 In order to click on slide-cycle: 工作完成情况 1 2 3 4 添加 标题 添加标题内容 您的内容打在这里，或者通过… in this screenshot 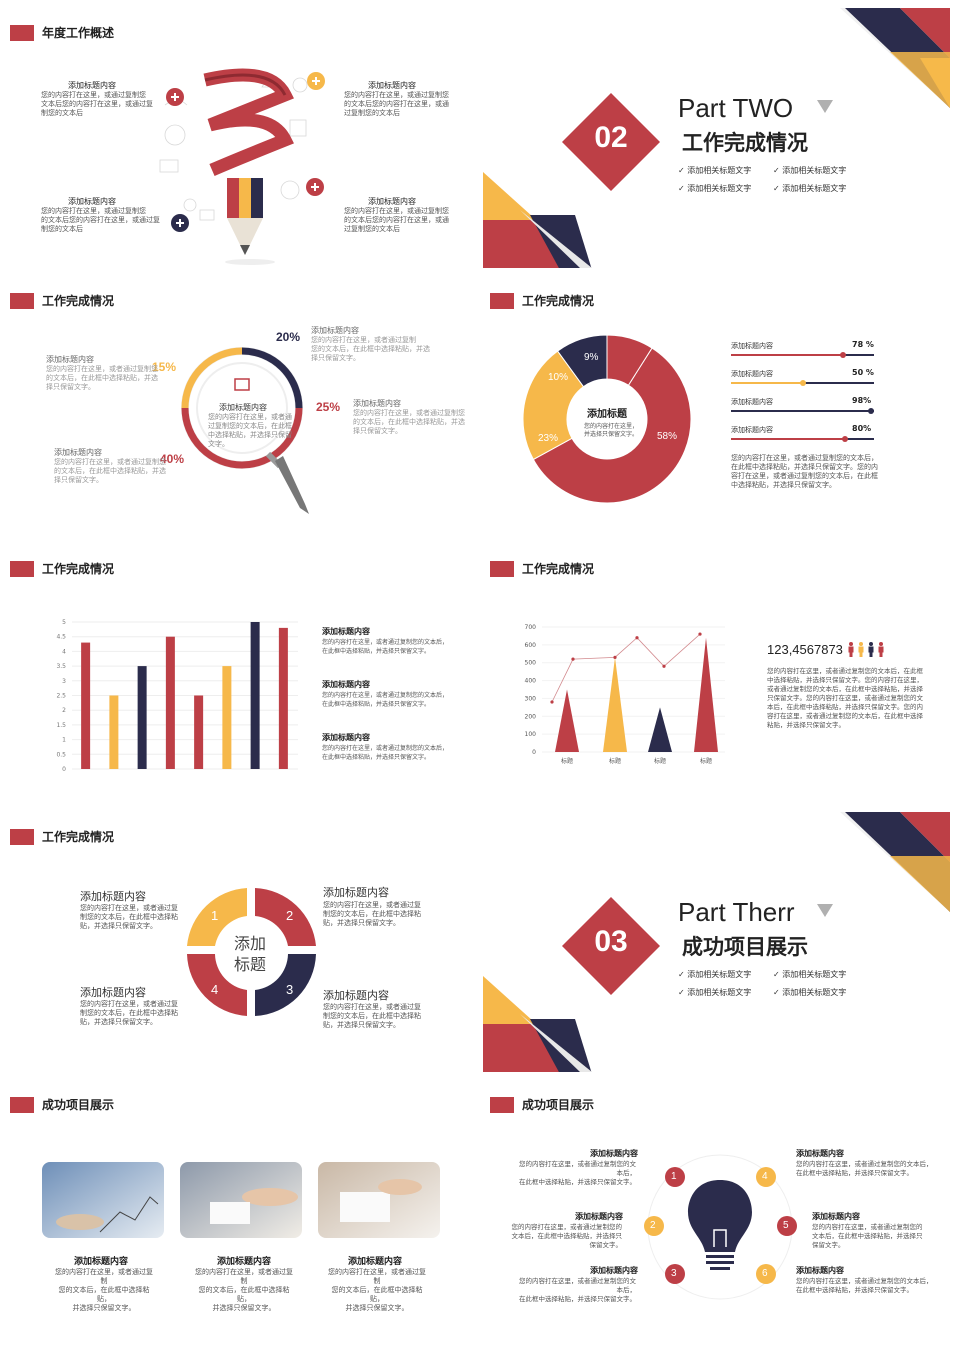, I will do `click(240, 938)`.